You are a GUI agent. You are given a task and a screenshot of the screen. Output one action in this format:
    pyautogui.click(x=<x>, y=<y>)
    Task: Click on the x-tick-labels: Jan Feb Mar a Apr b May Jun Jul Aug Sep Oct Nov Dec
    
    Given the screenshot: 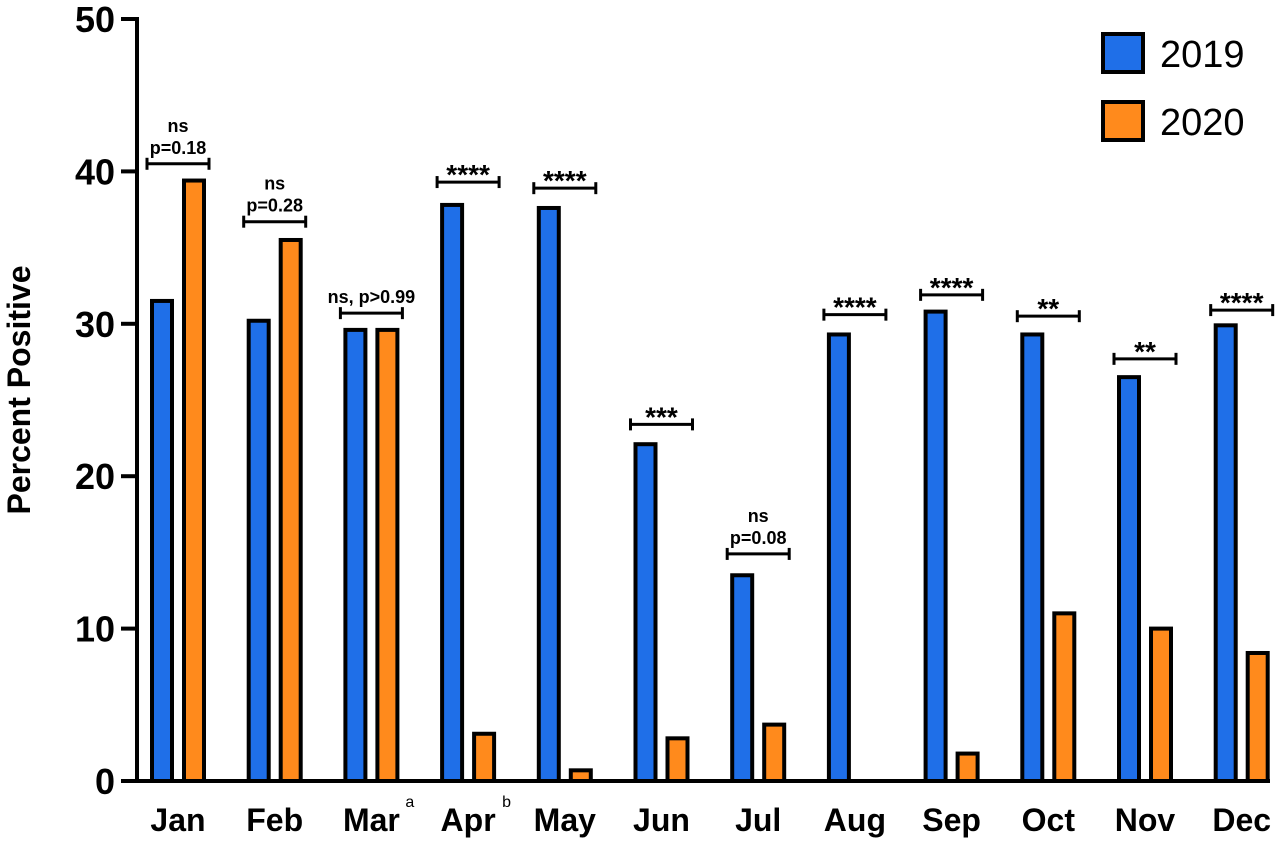 What is the action you would take?
    pyautogui.click(x=710, y=816)
    